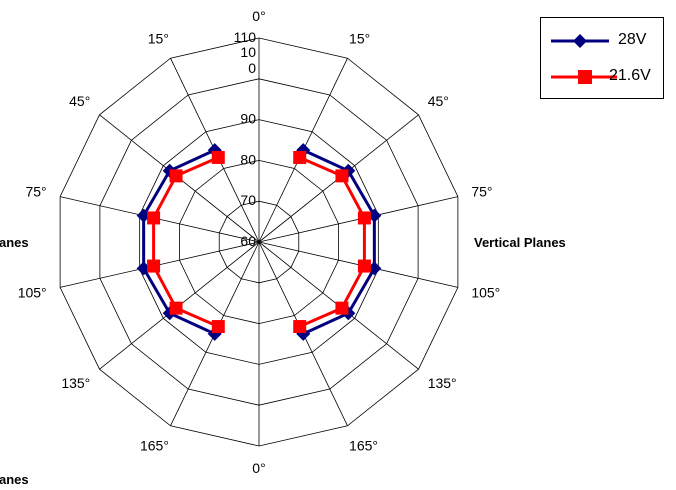  I want to click on radial-tick-label: 70, so click(248, 200).